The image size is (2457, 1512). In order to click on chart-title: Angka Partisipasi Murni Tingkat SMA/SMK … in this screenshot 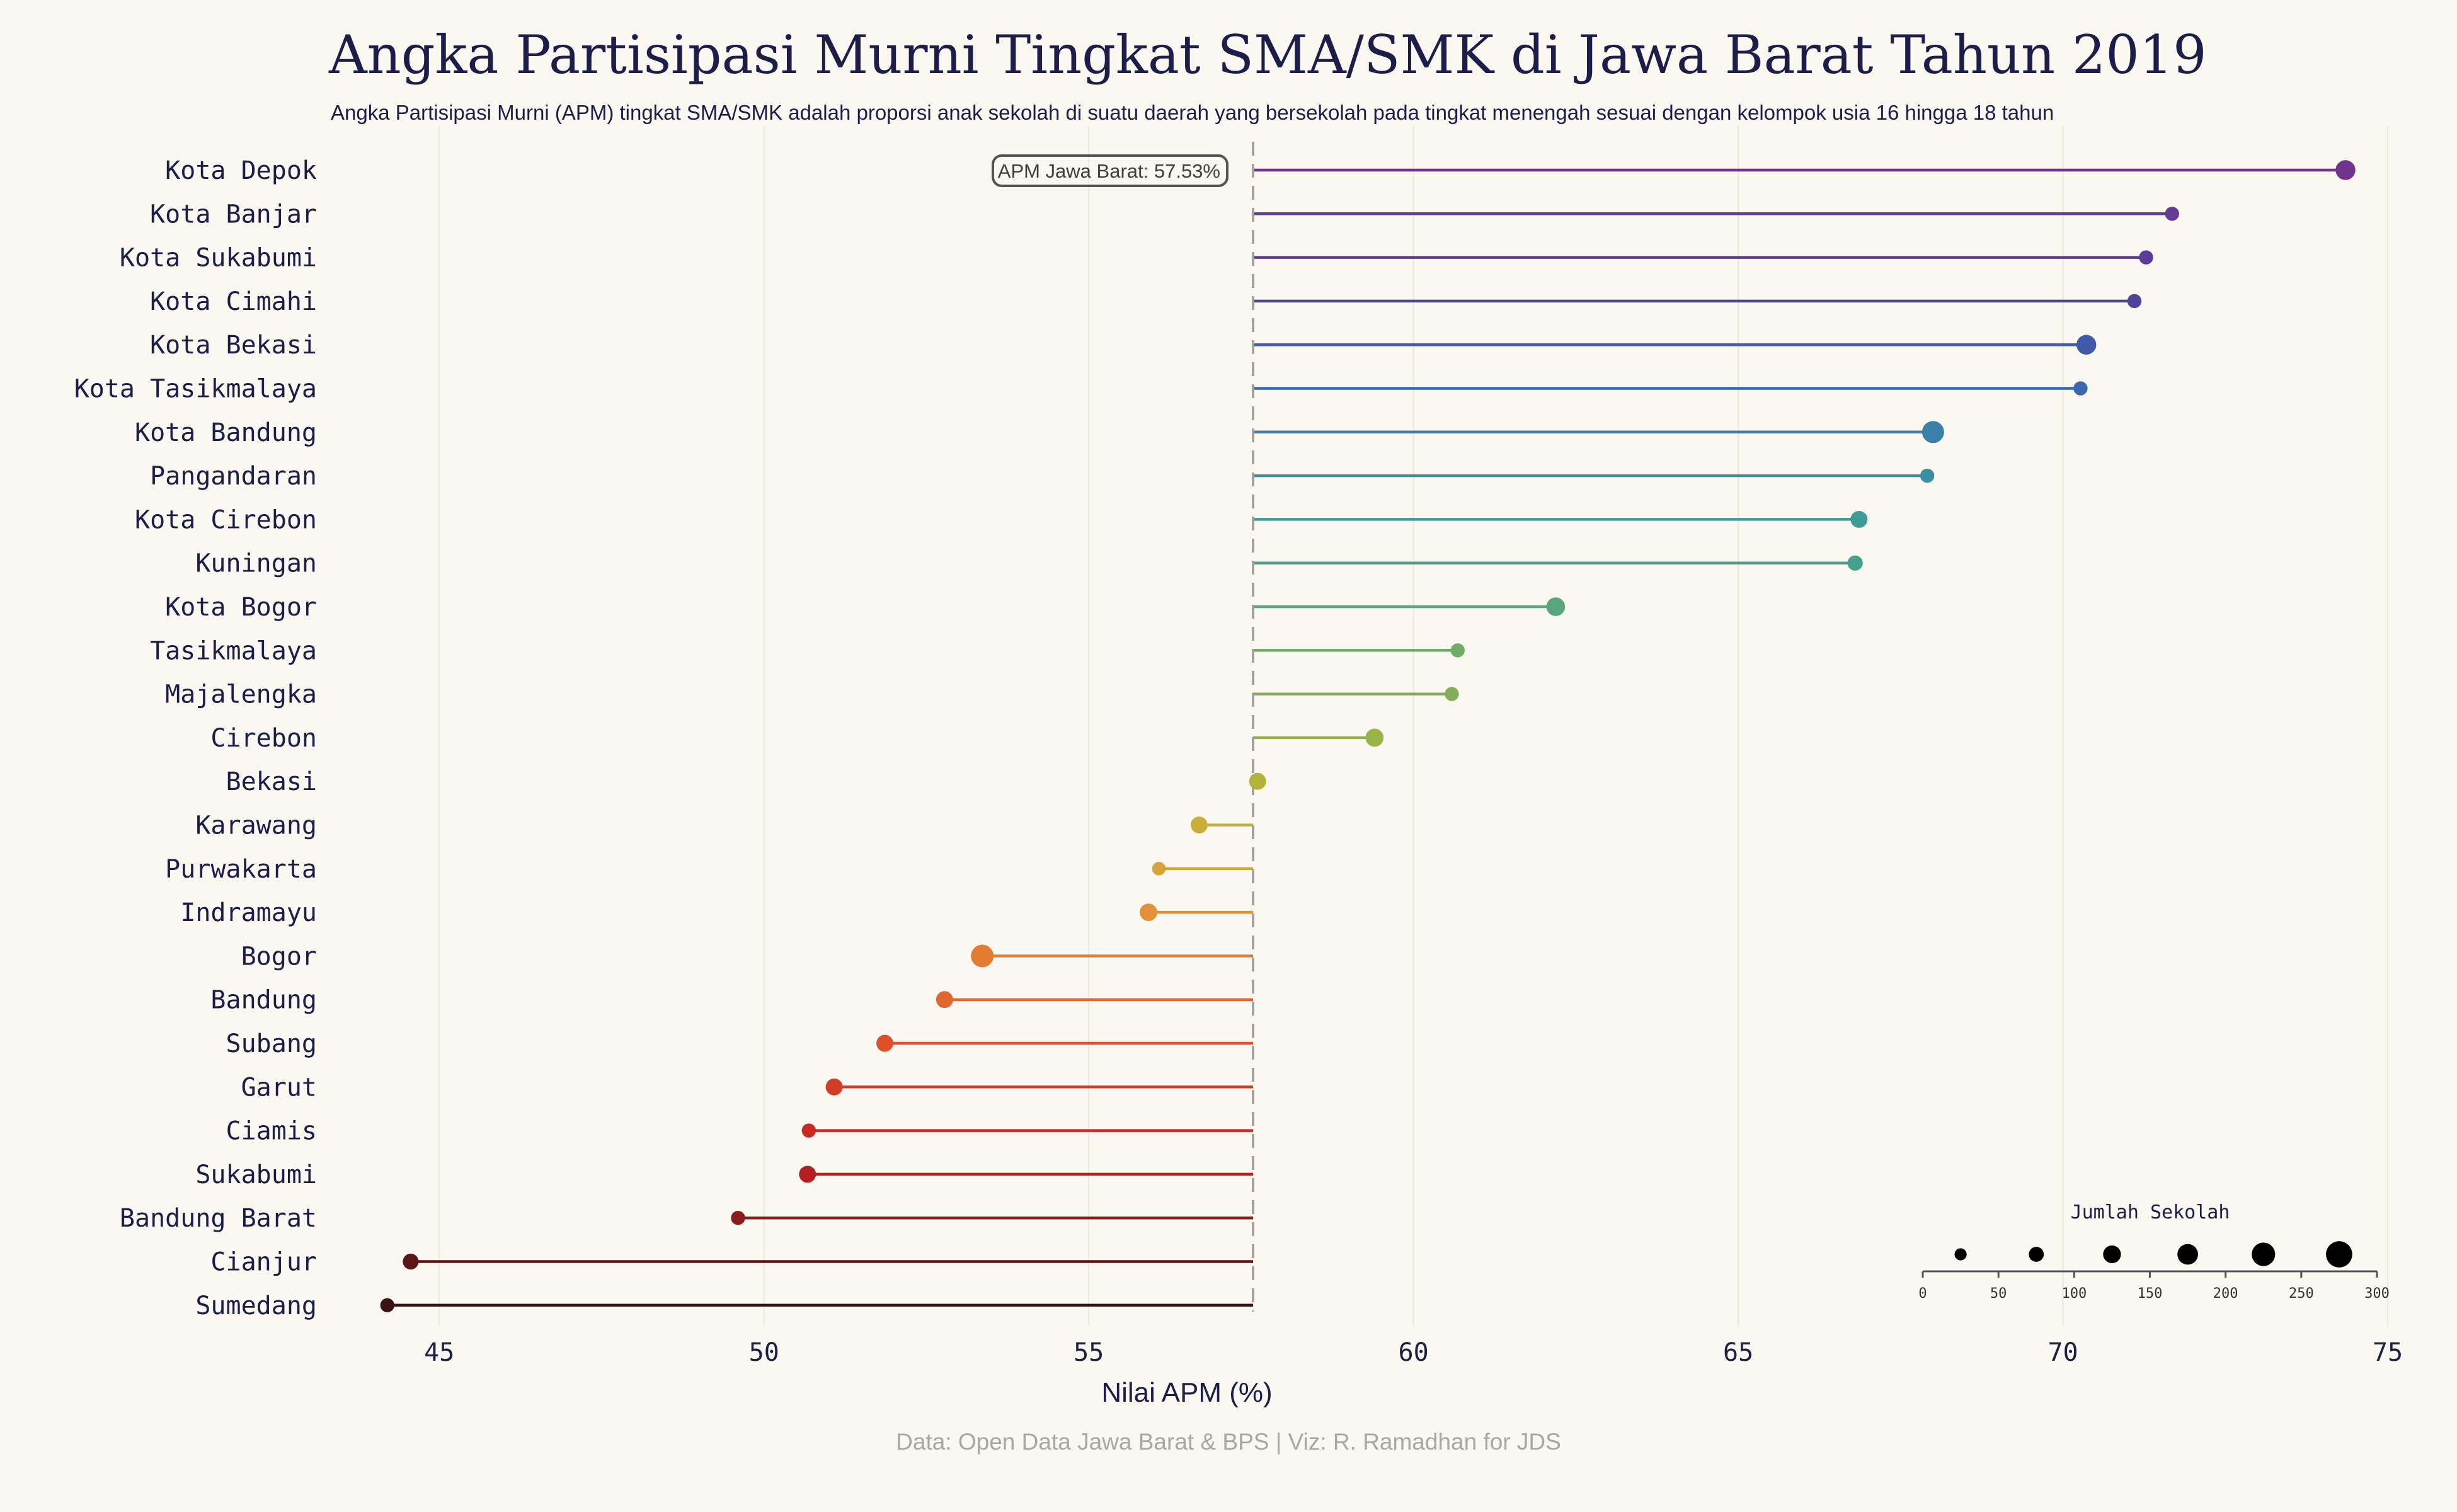, I will do `click(1268, 55)`.